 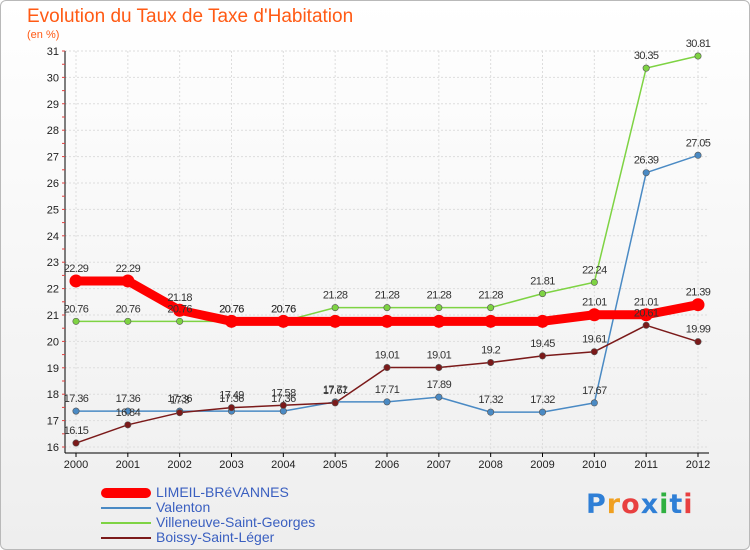 What do you see at coordinates (542, 344) in the screenshot?
I see `data-label: 19.45` at bounding box center [542, 344].